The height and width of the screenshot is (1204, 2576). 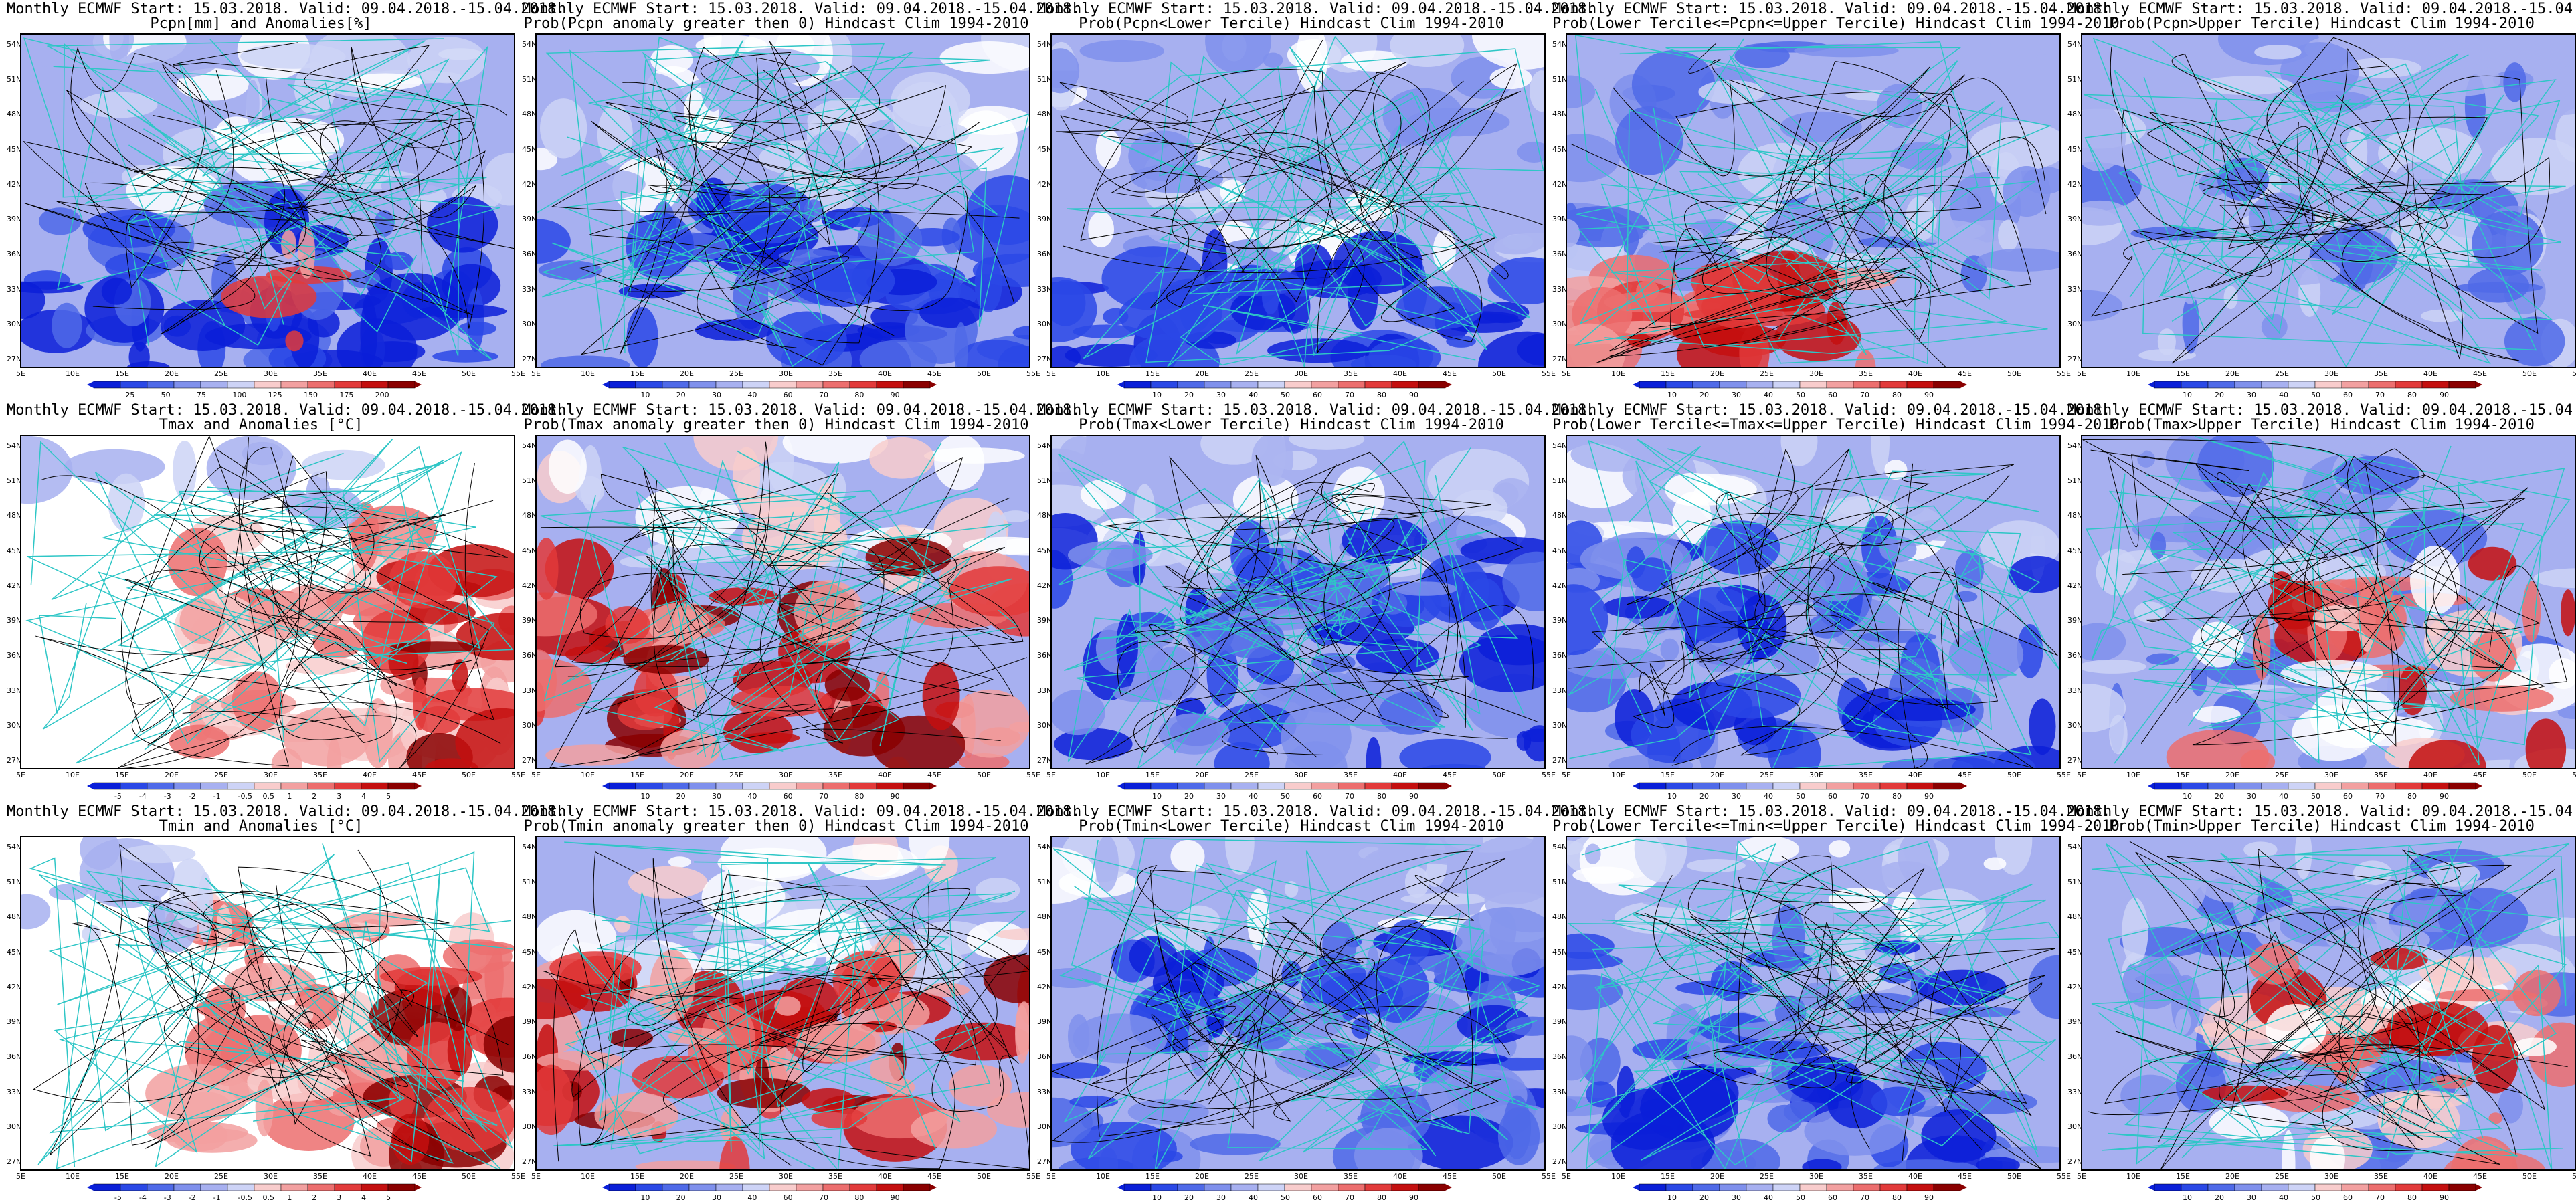 I want to click on colorbar-tick-label: -3, so click(x=167, y=1197).